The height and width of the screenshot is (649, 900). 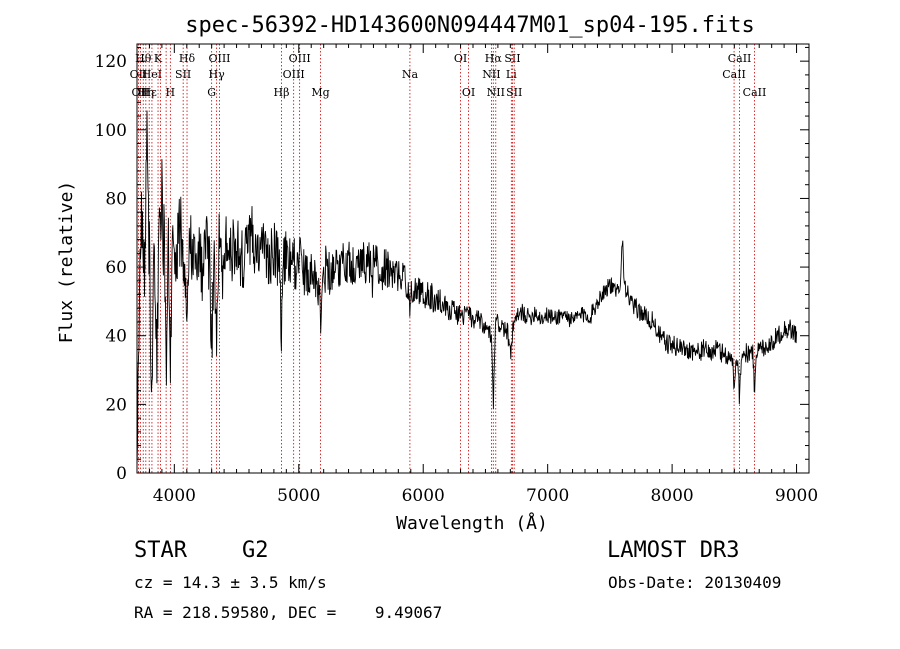 I want to click on line-marker-label: Hε, so click(x=150, y=92).